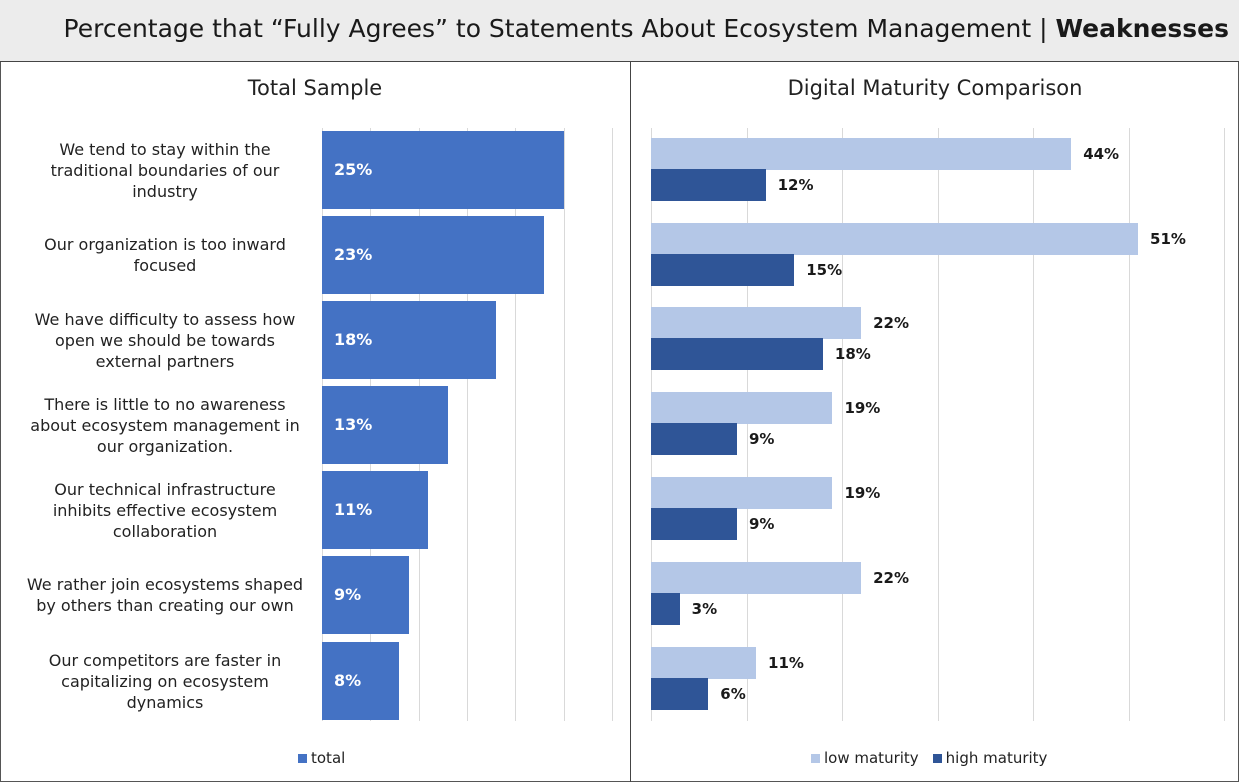  I want to click on left-legend: total, so click(328, 758).